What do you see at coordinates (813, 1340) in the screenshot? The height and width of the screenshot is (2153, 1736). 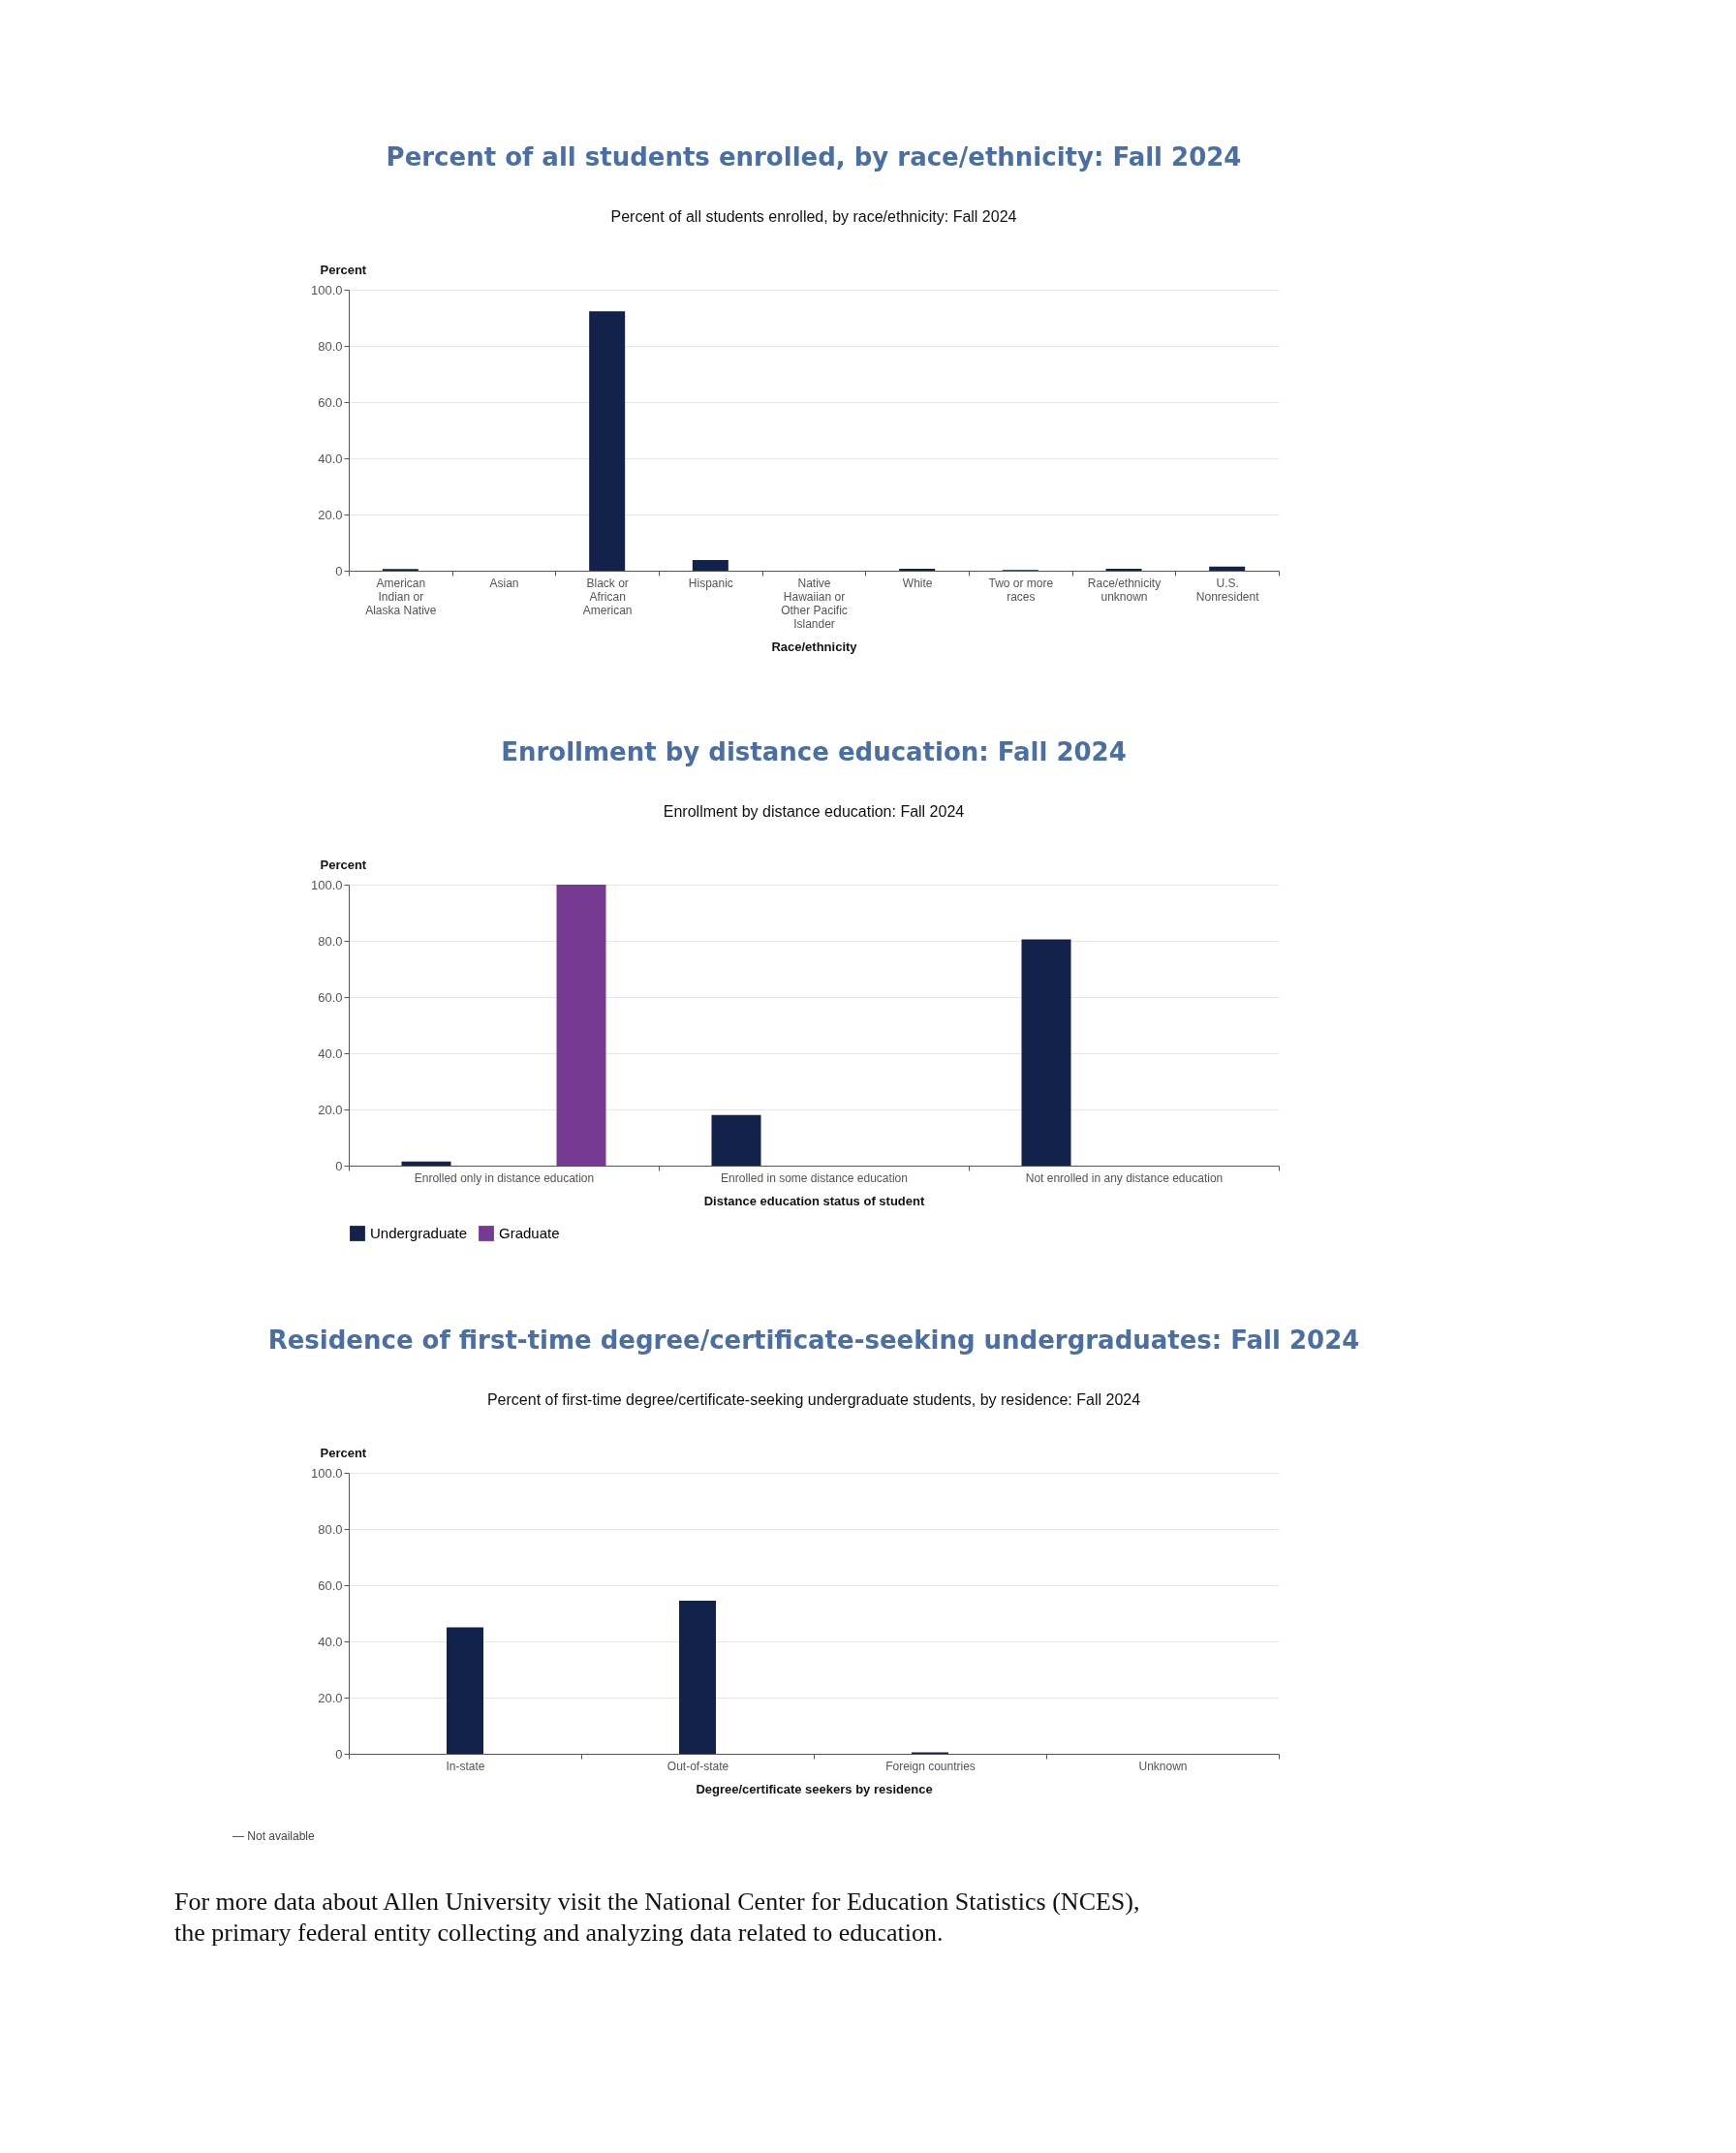 I see `chart-title: Residence of first-time degree/certificate-seeking undergraduates: Fall 2024` at bounding box center [813, 1340].